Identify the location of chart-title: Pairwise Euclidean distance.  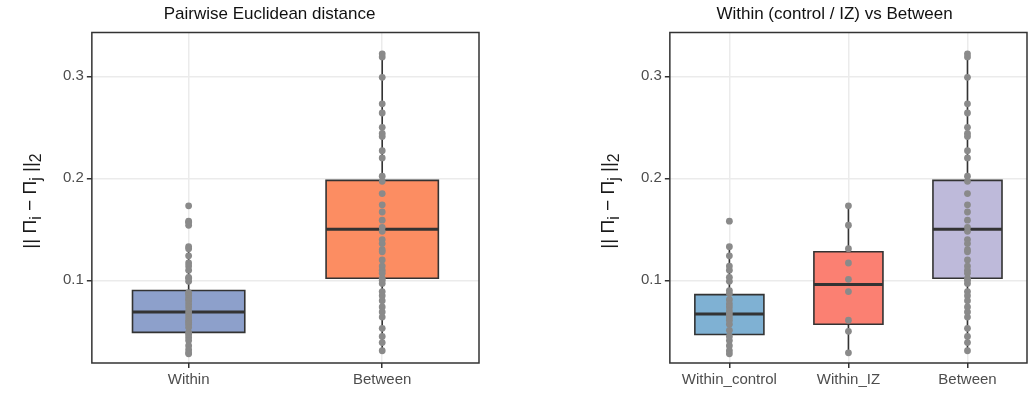
(269, 13).